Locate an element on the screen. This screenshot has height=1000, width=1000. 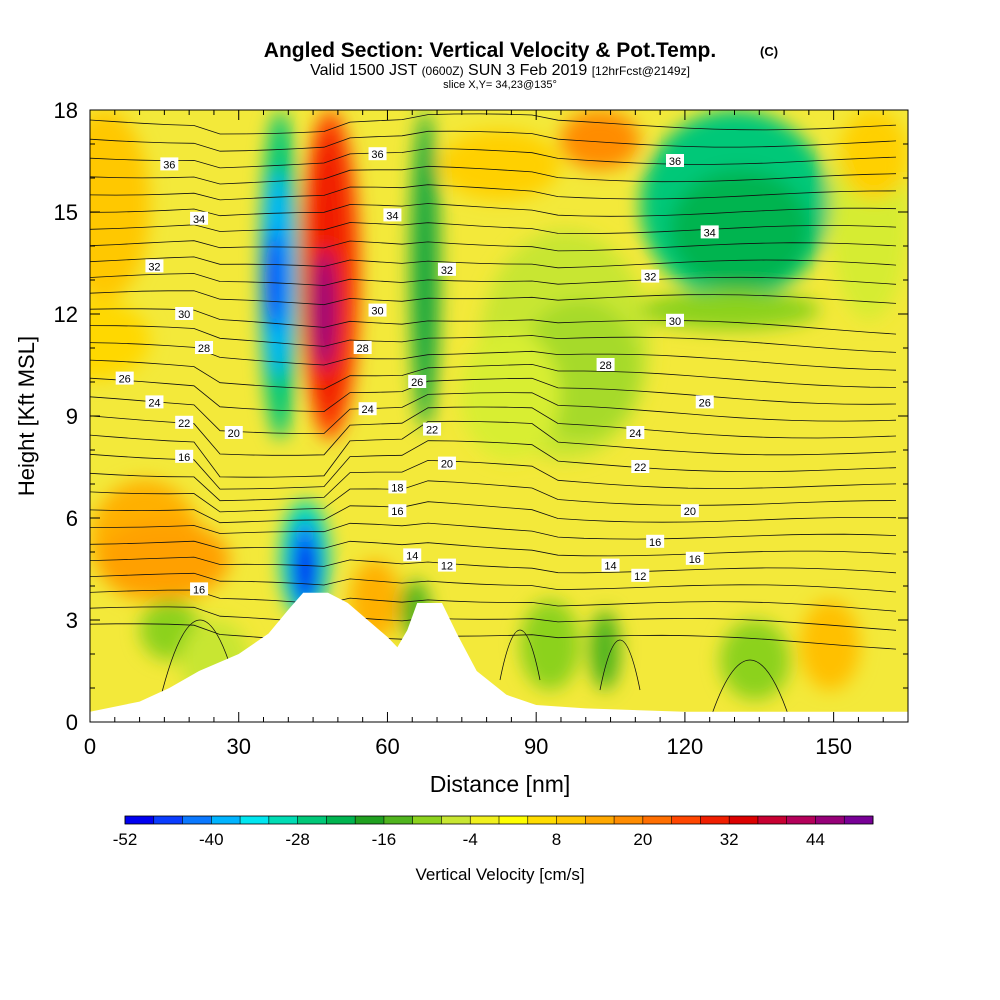
y-tick-label: 3 is located at coordinates (72, 620).